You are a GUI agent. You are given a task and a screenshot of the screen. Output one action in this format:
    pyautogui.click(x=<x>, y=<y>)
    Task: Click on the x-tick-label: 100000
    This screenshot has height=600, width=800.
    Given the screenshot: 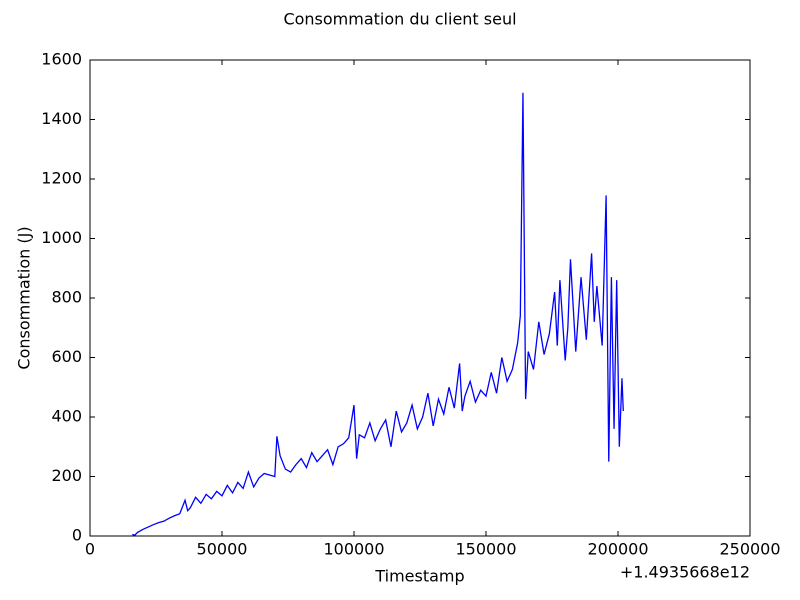 What is the action you would take?
    pyautogui.click(x=353, y=549)
    